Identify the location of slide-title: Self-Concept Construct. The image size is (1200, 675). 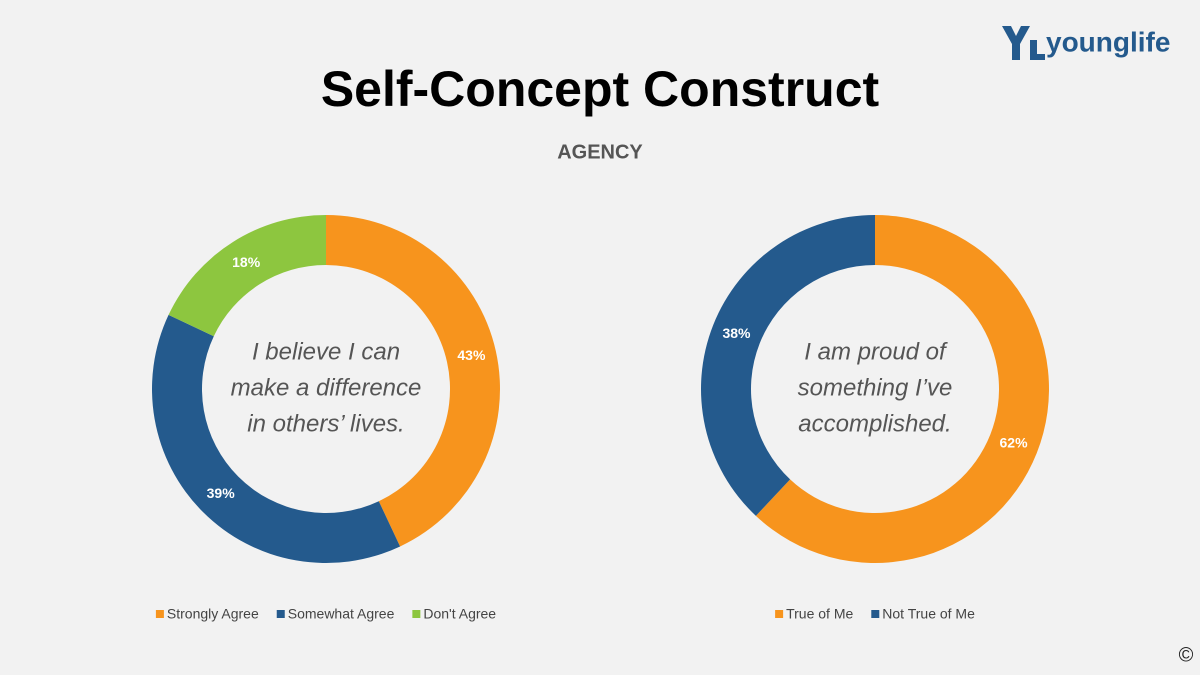
(600, 89).